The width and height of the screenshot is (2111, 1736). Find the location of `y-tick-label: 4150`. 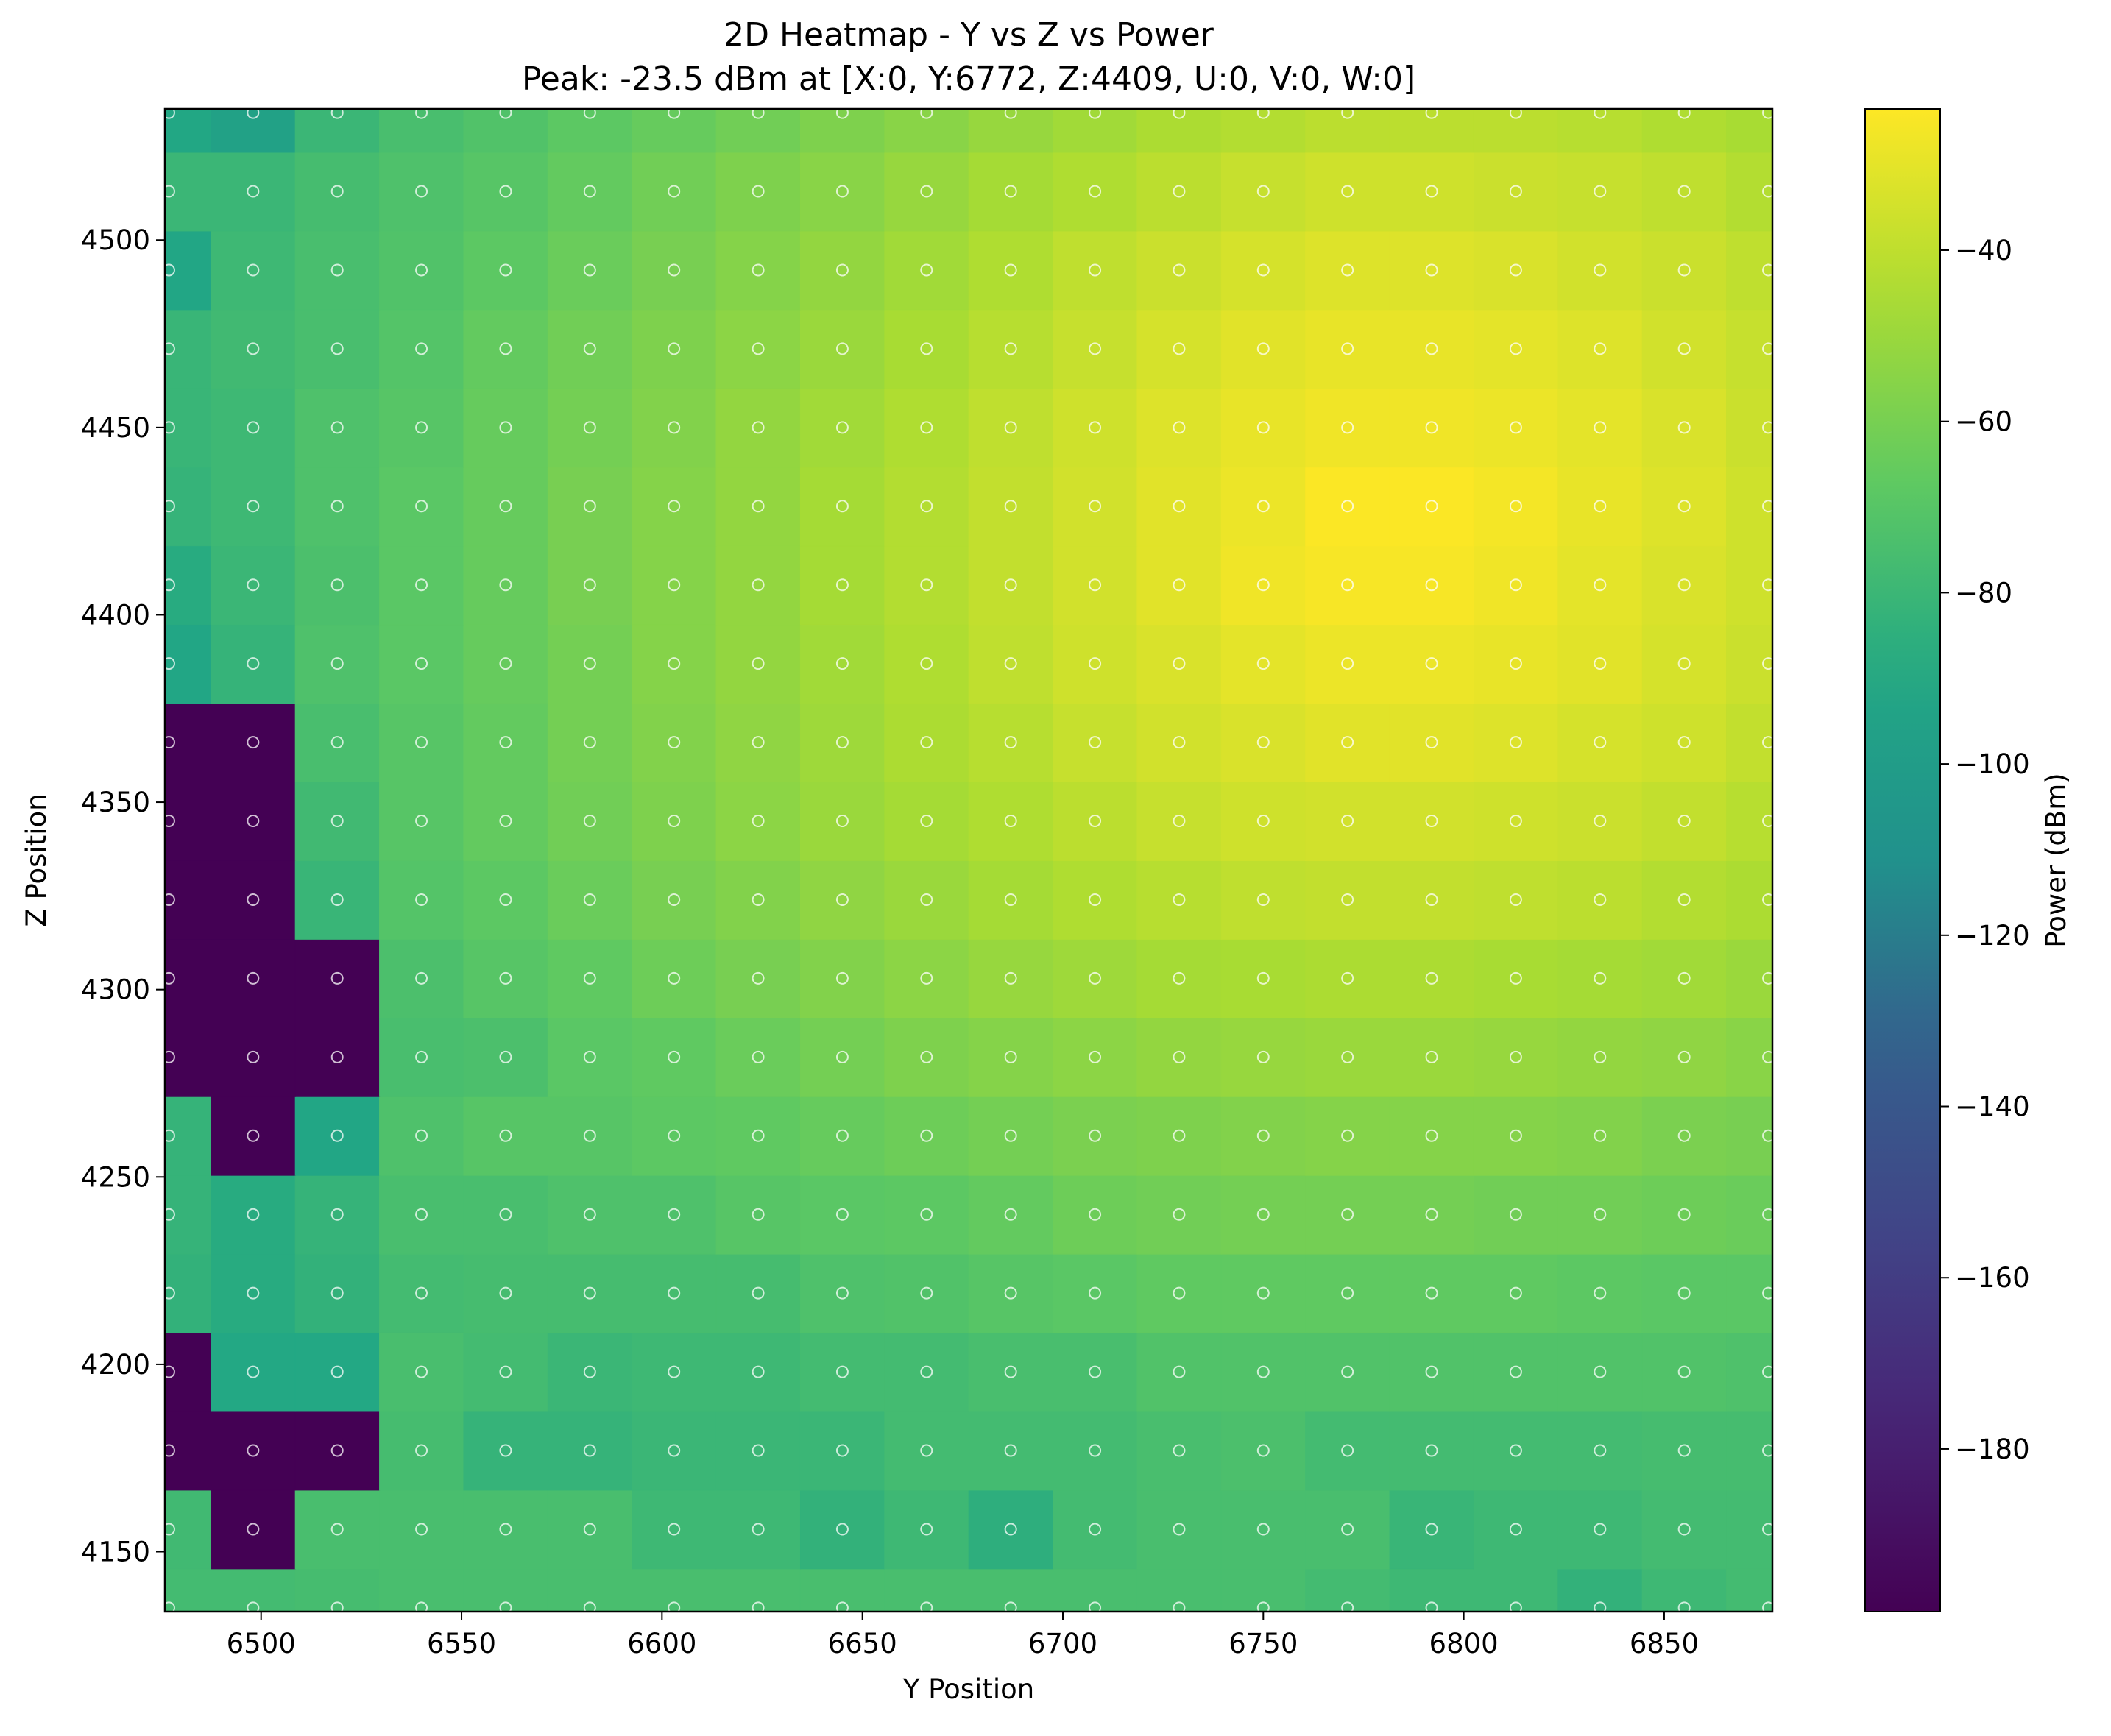

y-tick-label: 4150 is located at coordinates (115, 1552).